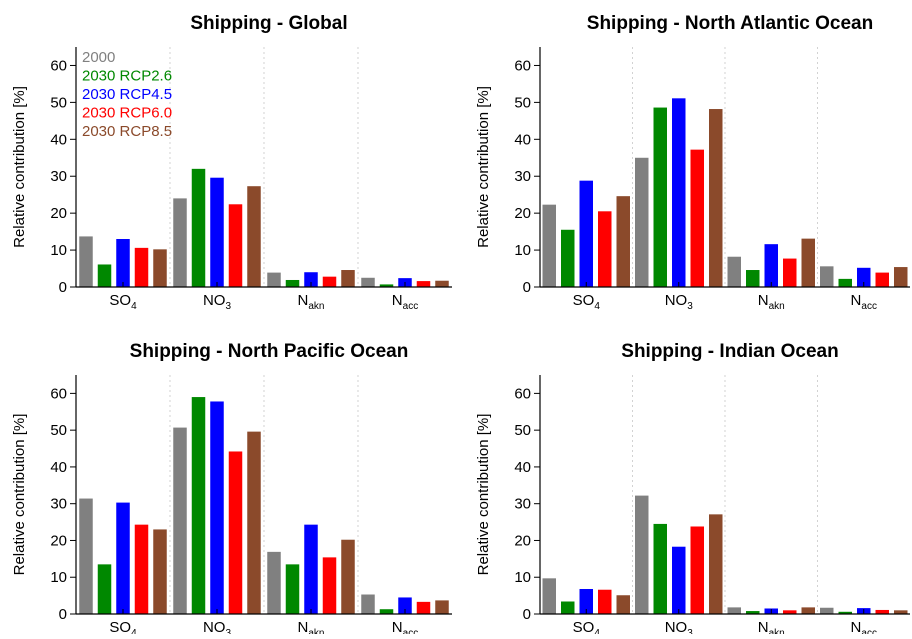  Describe the element at coordinates (268, 23) in the screenshot. I see `chart-title: Shipping - Global` at that location.